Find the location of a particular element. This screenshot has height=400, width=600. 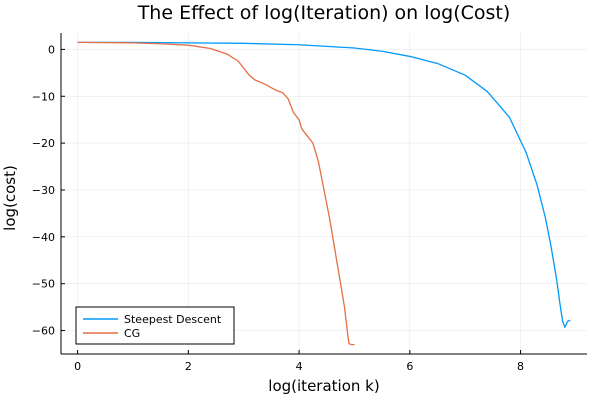

y-axis-label: log(cost) is located at coordinates (10, 198).